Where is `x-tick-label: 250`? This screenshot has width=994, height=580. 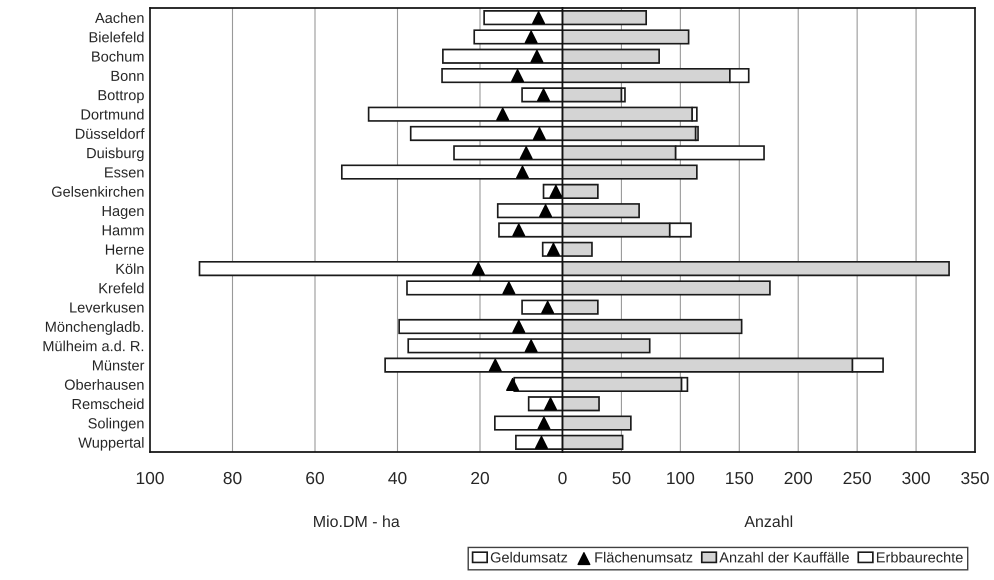 x-tick-label: 250 is located at coordinates (857, 478).